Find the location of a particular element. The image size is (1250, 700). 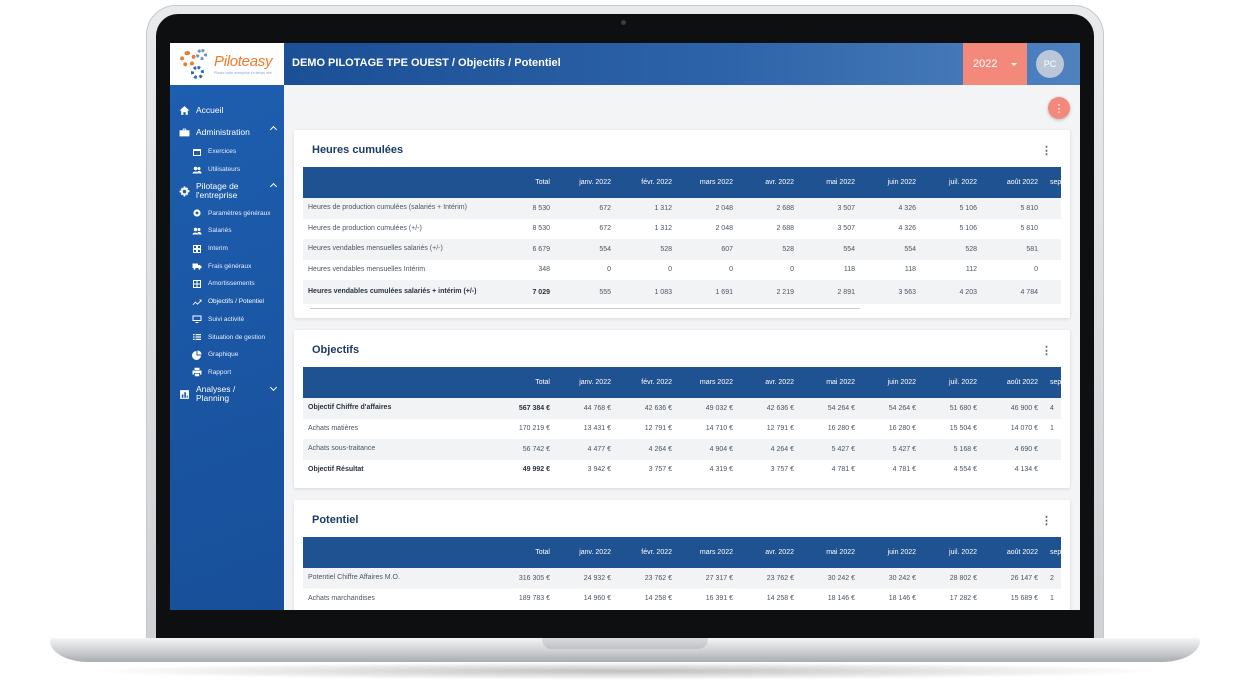

cell: 1 312 is located at coordinates (663, 208).